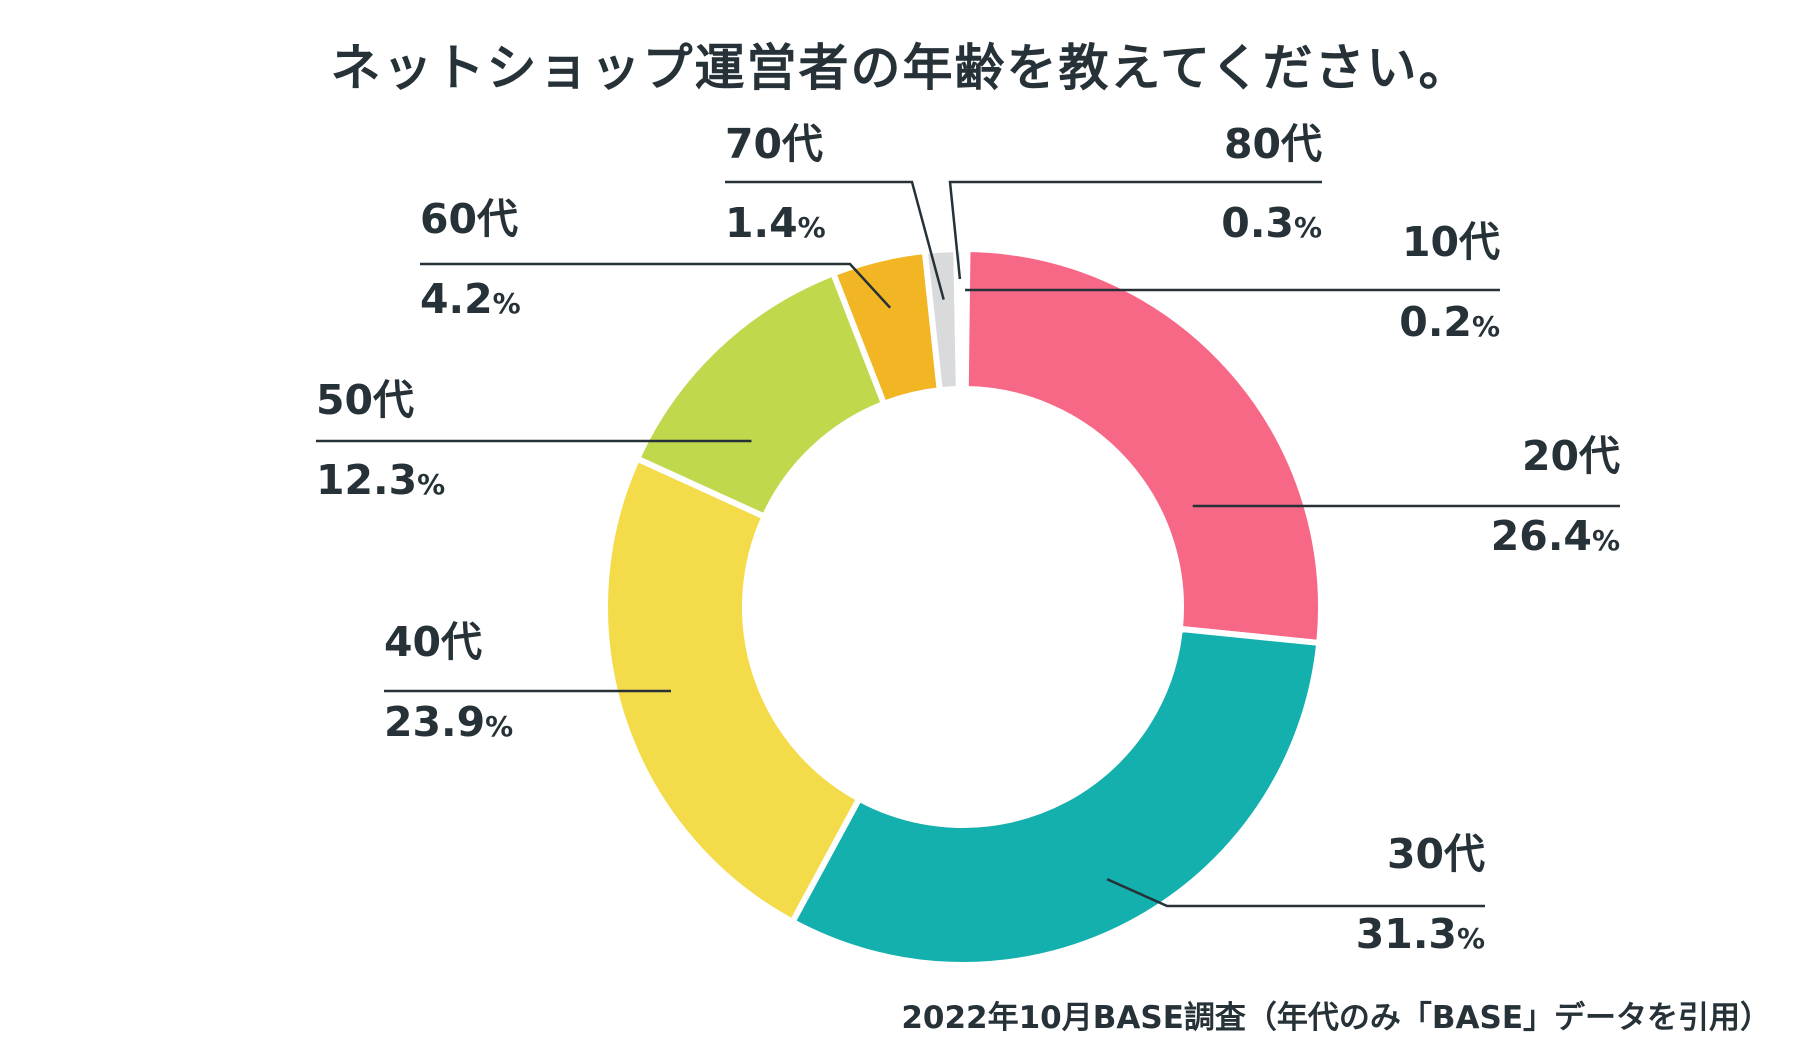 The width and height of the screenshot is (1801, 1051). I want to click on slice-label-6: 60代, so click(469, 219).